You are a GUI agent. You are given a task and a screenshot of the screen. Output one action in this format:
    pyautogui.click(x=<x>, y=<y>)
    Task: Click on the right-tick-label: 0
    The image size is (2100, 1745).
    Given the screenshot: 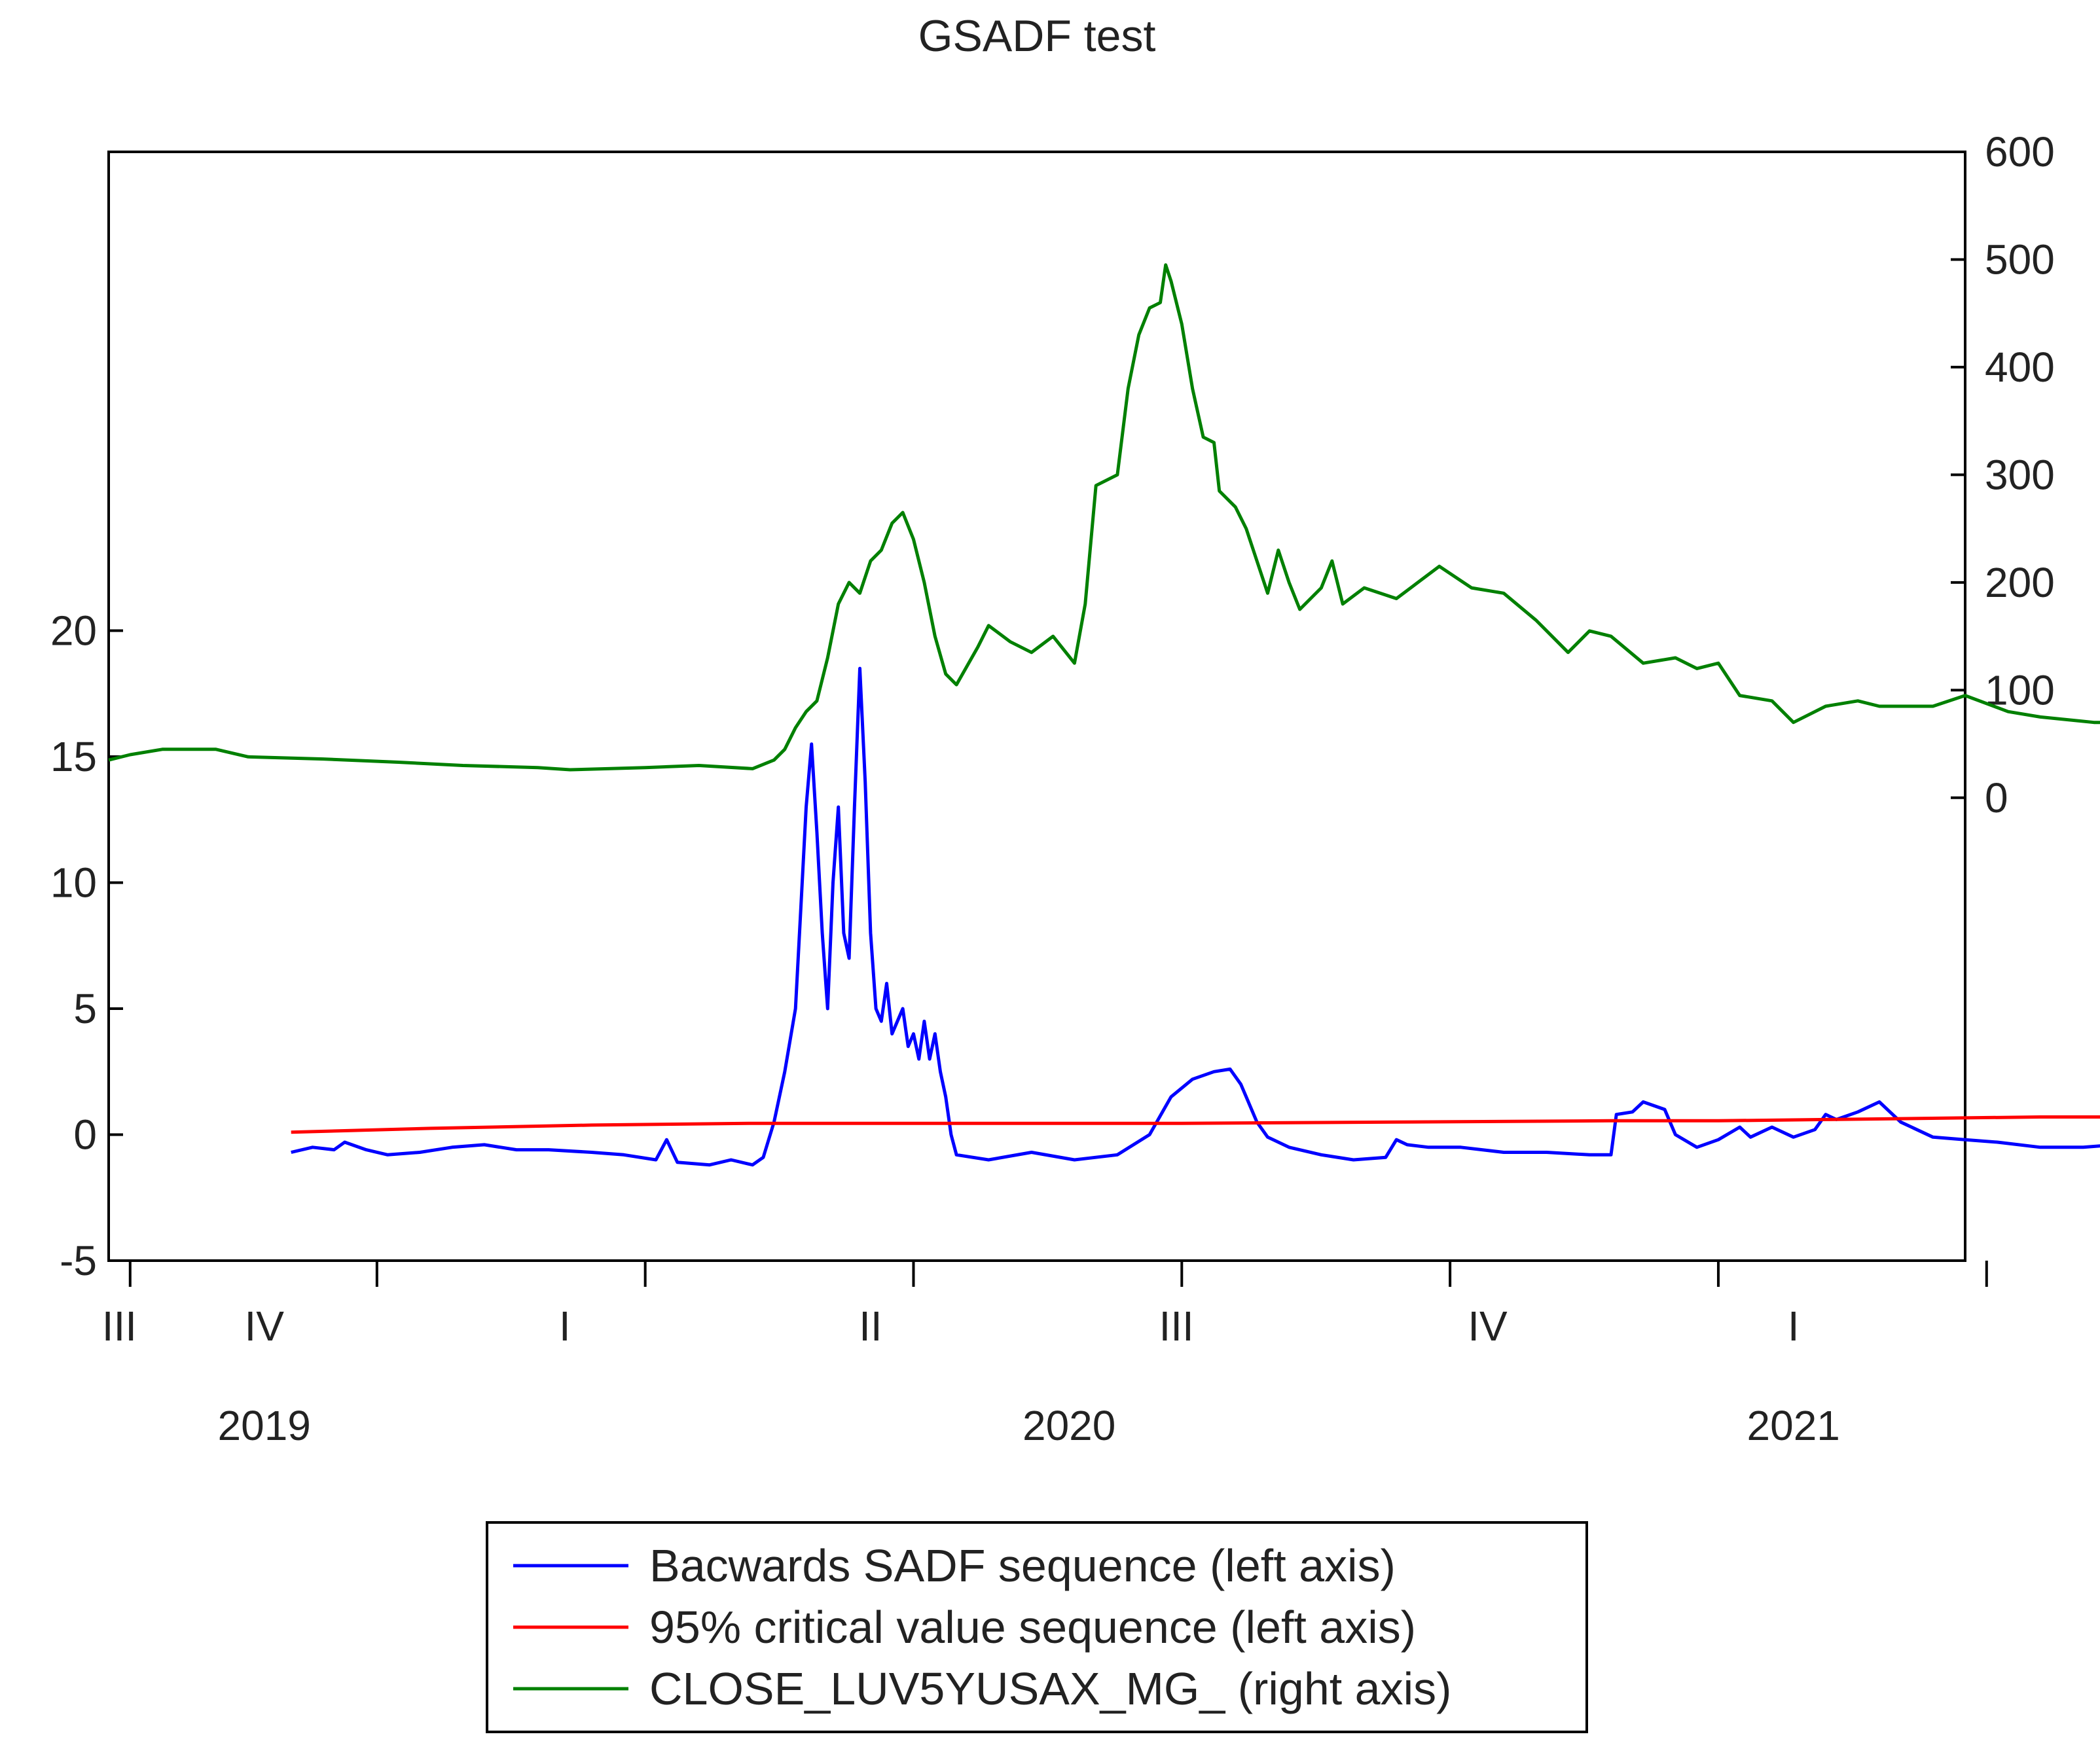 What is the action you would take?
    pyautogui.click(x=1996, y=797)
    